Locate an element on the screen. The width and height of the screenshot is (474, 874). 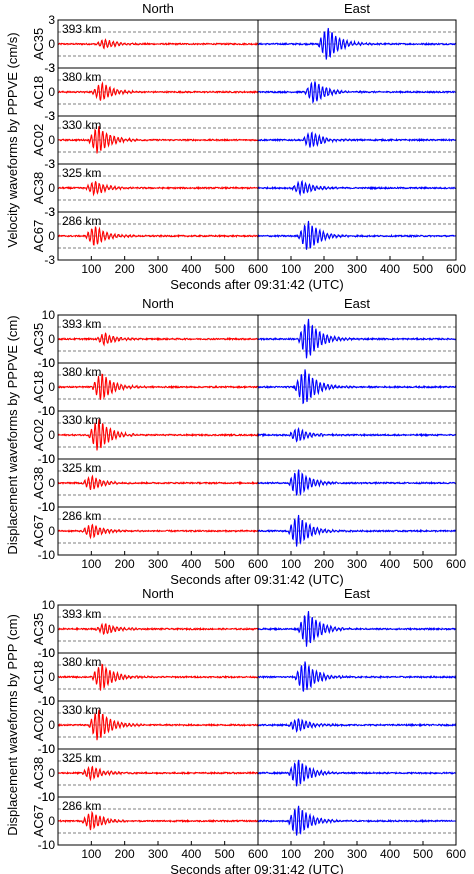
y-tick-label: 3 is located at coordinates (51, 212).